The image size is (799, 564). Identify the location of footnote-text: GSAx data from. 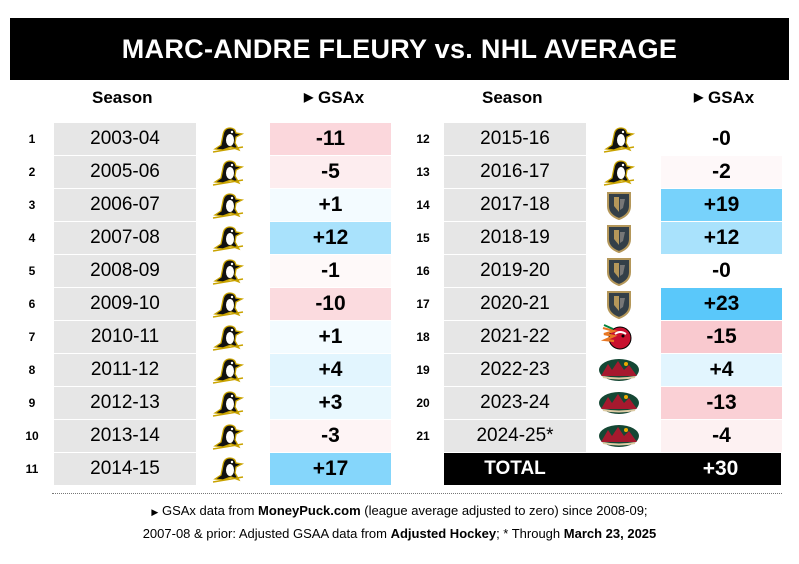
(208, 510).